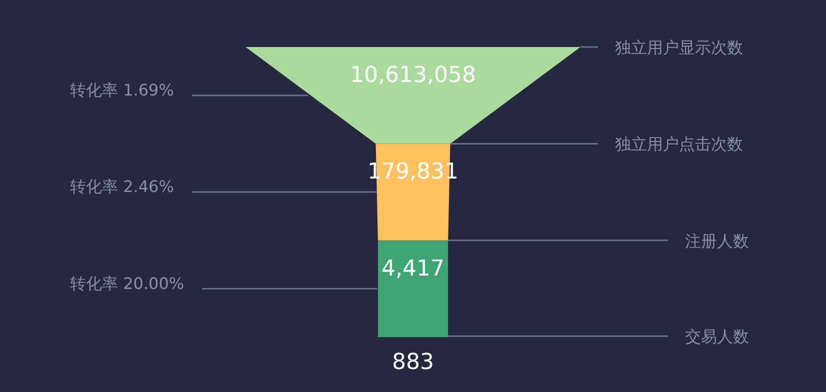 This screenshot has height=392, width=826. I want to click on category-label: 注册人数, so click(717, 240).